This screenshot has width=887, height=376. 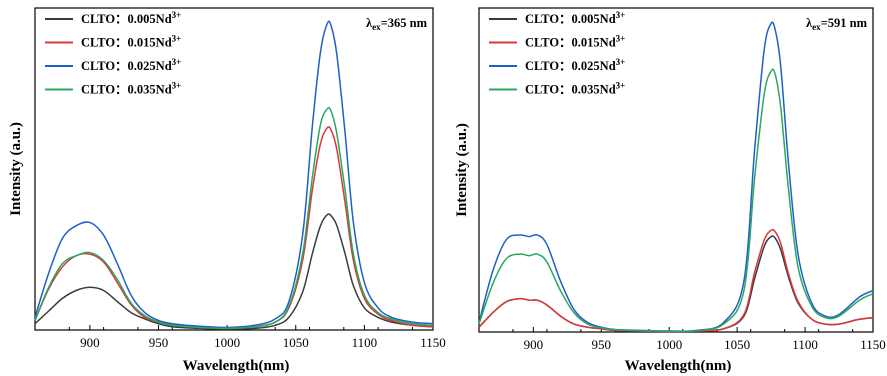 I want to click on excitation-annotation: λex=591 nm, so click(x=837, y=24).